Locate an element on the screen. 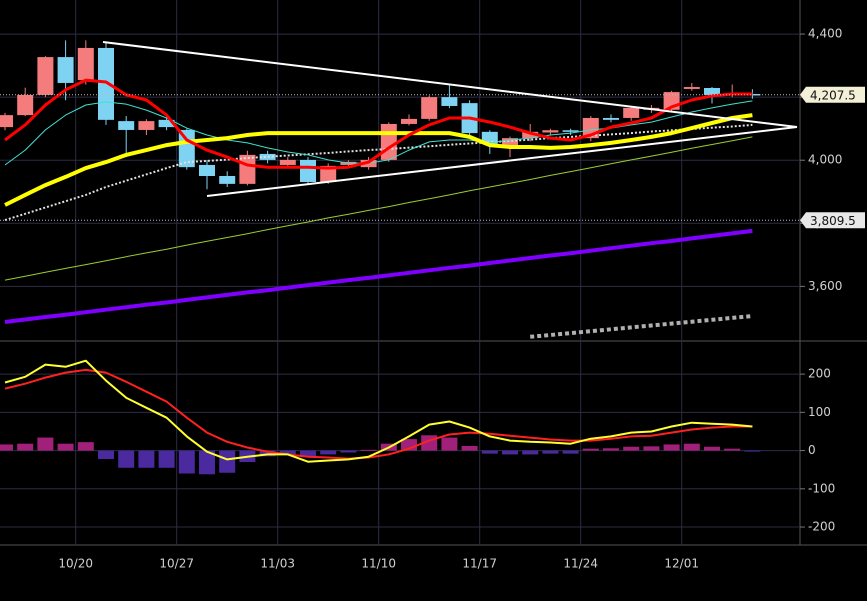  price-label: 3,809.5 is located at coordinates (833, 221).